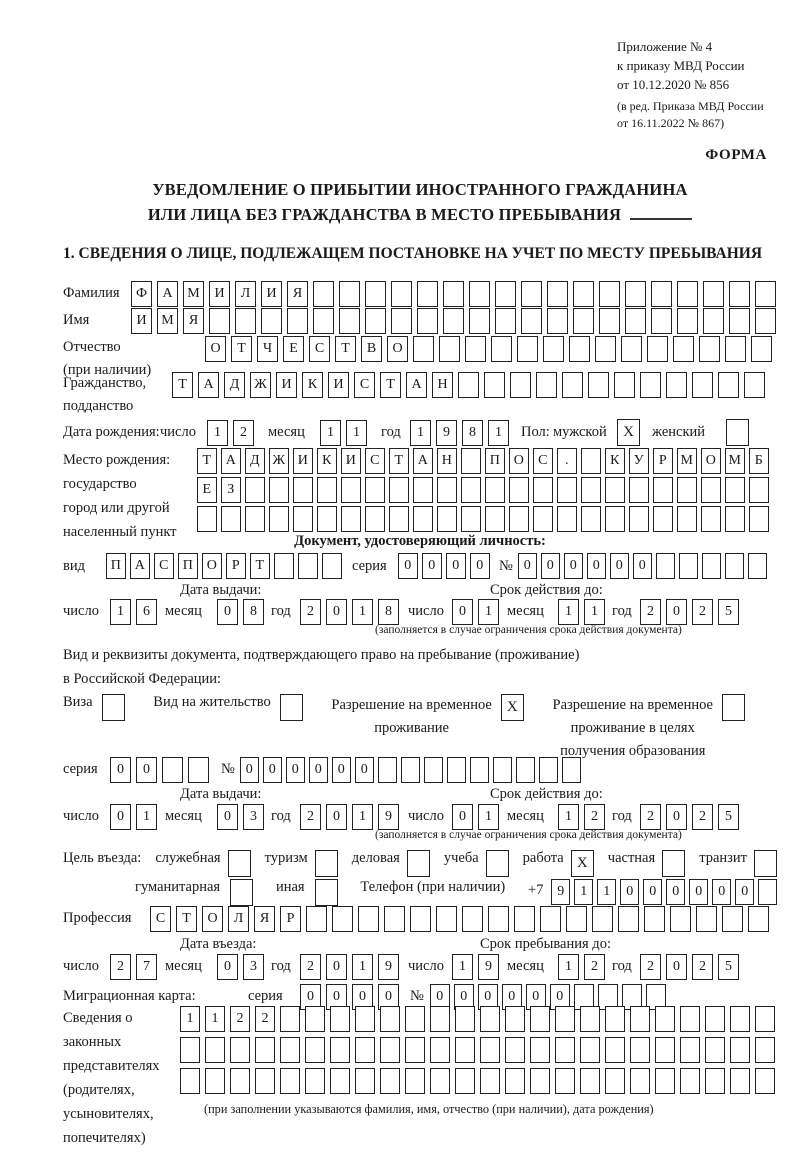 The image size is (800, 1163). Describe the element at coordinates (239, 863) in the screenshot. I see `purpose-business-checkbox` at that location.